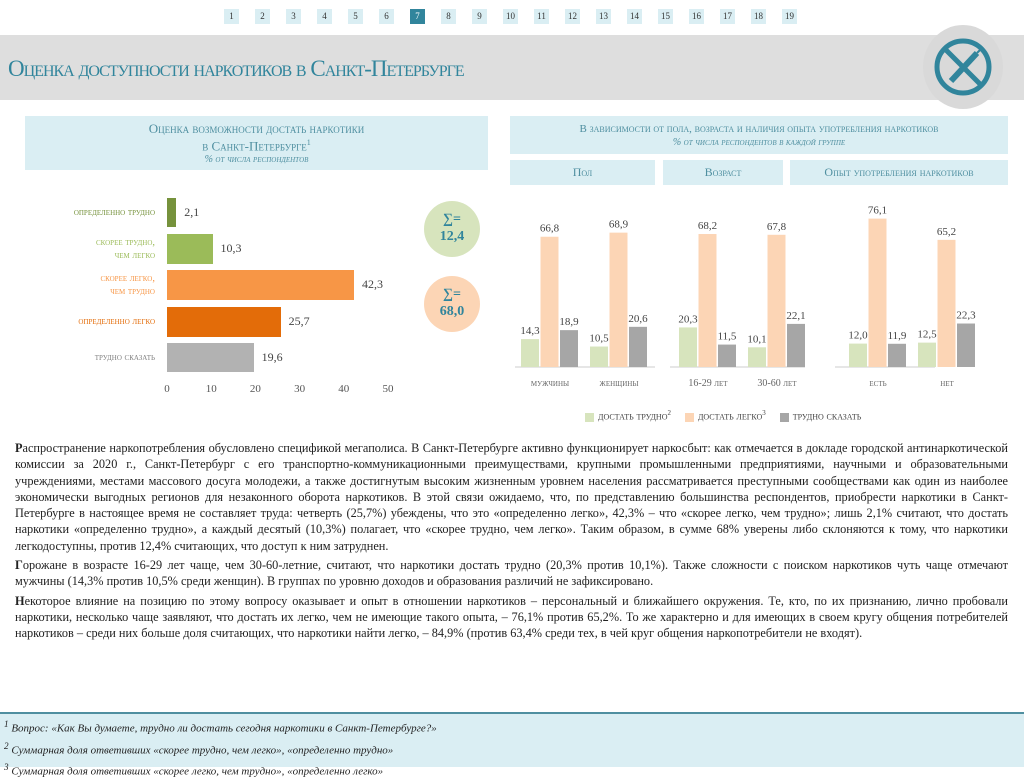  What do you see at coordinates (897, 336) in the screenshot?
I see `value-label: 11,9` at bounding box center [897, 336].